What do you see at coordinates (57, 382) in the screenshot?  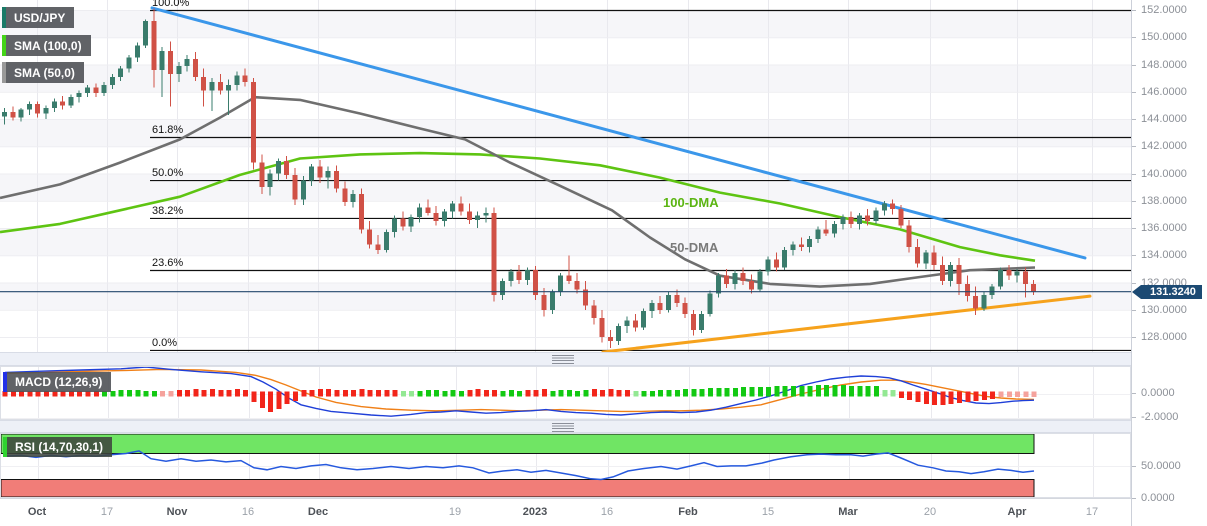 I see `macd-badge: MACD (12,26,9)` at bounding box center [57, 382].